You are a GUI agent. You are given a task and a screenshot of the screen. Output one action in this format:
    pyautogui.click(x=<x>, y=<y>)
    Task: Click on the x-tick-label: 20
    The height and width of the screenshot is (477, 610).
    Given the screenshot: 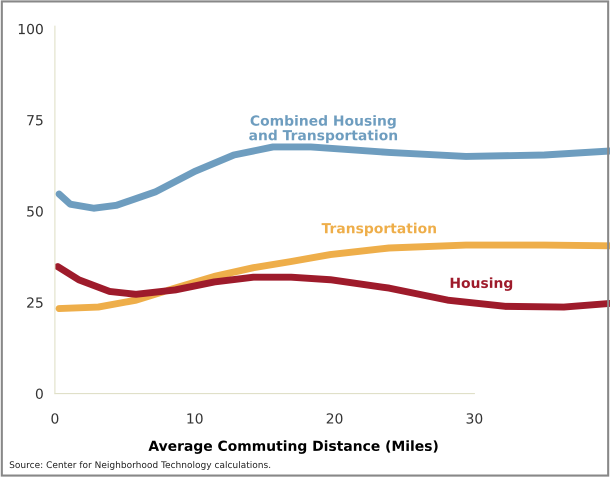 What is the action you would take?
    pyautogui.click(x=334, y=418)
    